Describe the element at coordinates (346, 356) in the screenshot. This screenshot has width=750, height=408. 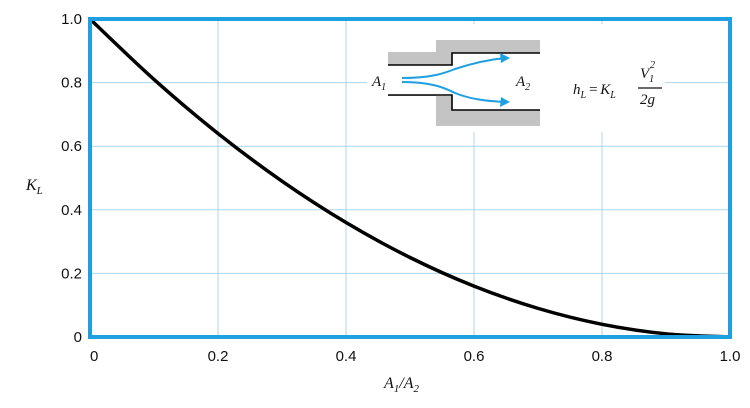
I see `x-tick-label: 0.4` at that location.